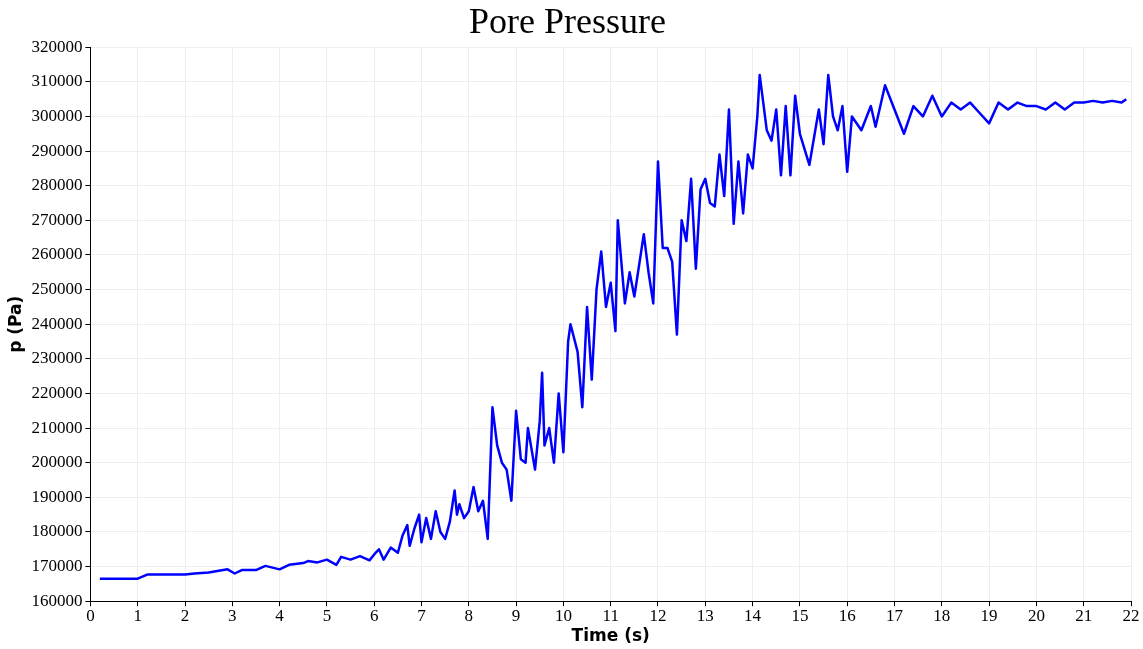  Describe the element at coordinates (57, 81) in the screenshot. I see `y-tick-label: 310000` at that location.